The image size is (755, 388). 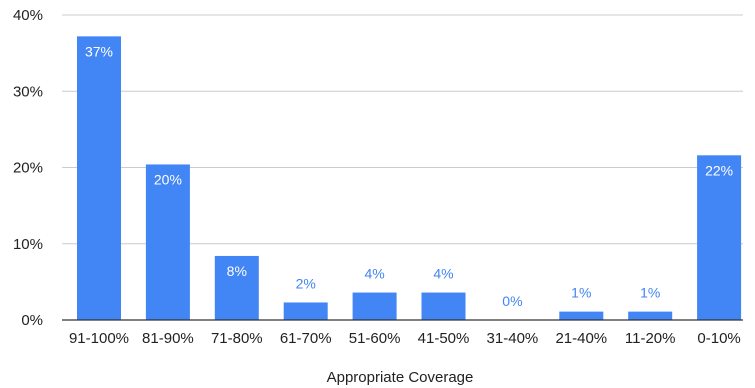 What do you see at coordinates (306, 283) in the screenshot?
I see `data-label: 2%` at bounding box center [306, 283].